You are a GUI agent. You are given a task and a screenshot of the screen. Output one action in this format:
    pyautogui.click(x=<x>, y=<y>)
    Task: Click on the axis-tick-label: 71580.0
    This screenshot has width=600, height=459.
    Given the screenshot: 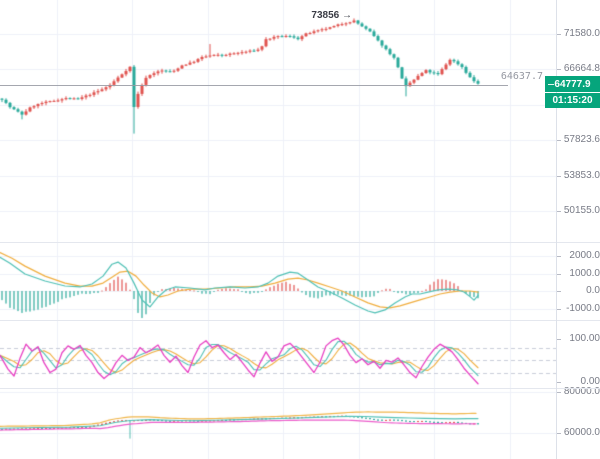 What is the action you would take?
    pyautogui.click(x=581, y=33)
    